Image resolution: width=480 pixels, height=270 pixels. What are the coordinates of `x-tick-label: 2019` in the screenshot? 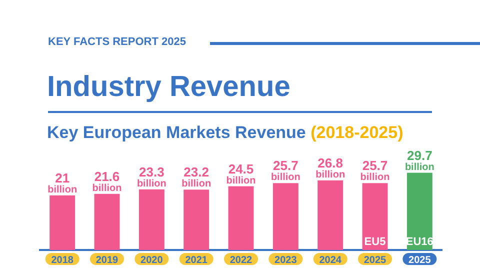 It's located at (107, 260).